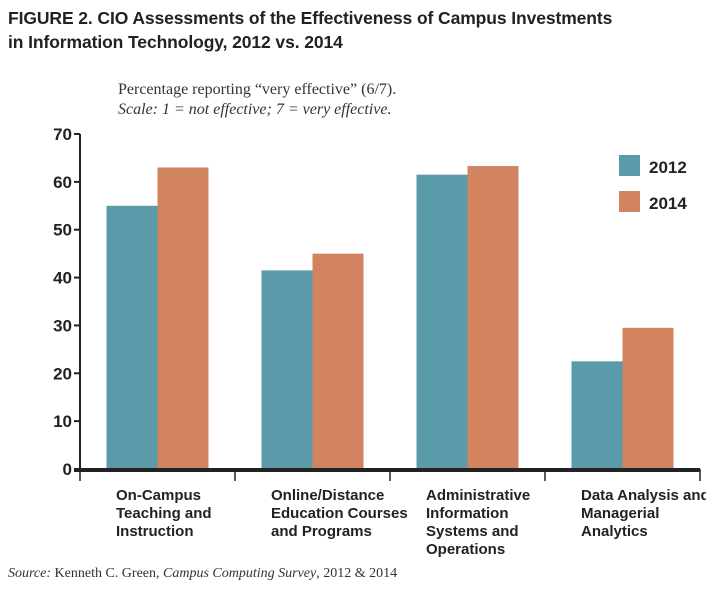 The height and width of the screenshot is (592, 706). What do you see at coordinates (643, 513) in the screenshot?
I see `x-category-label: Data Analysis and Managerial Analytics` at bounding box center [643, 513].